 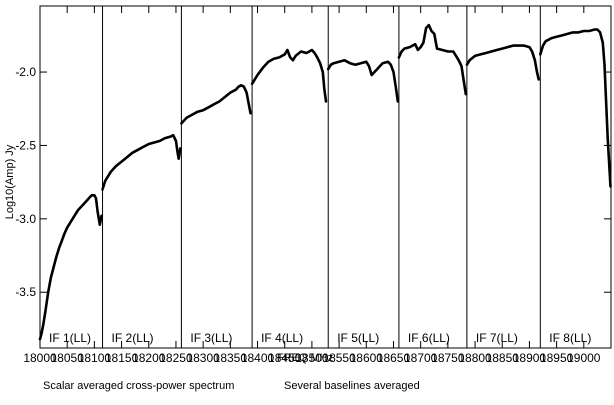 What do you see at coordinates (138, 386) in the screenshot?
I see `footer-left-note: Scalar averaged cross-power spectrum` at bounding box center [138, 386].